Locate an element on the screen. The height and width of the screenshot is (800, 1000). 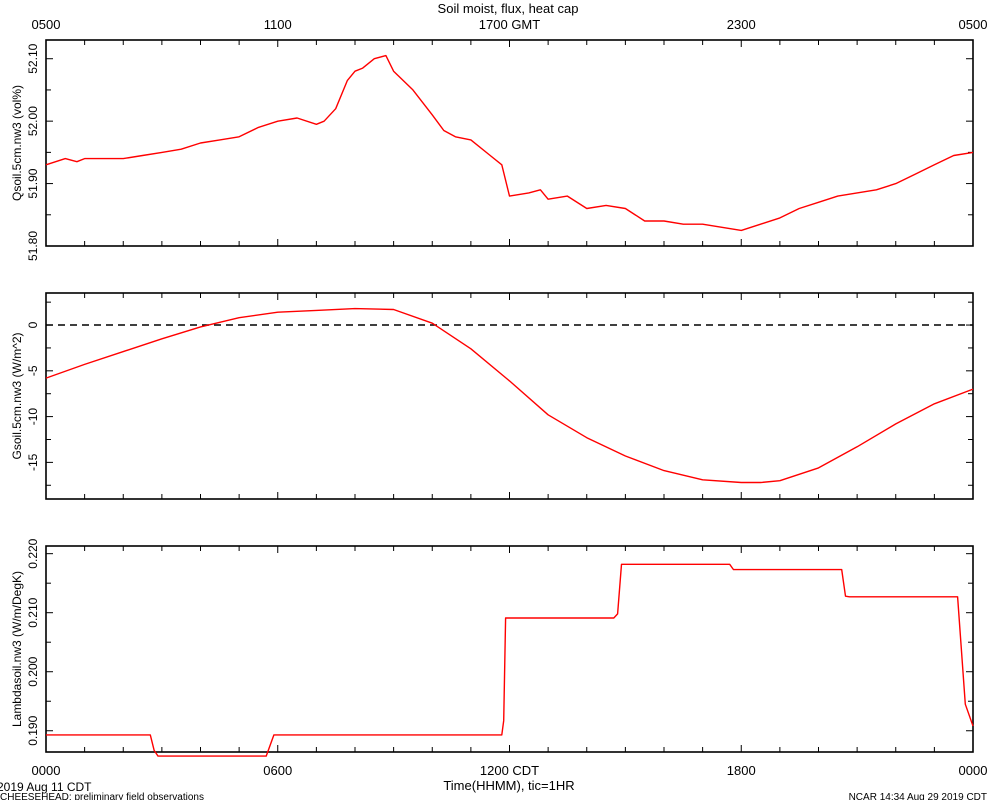
y-tick-label-p3-1: 0.200 is located at coordinates (33, 671).